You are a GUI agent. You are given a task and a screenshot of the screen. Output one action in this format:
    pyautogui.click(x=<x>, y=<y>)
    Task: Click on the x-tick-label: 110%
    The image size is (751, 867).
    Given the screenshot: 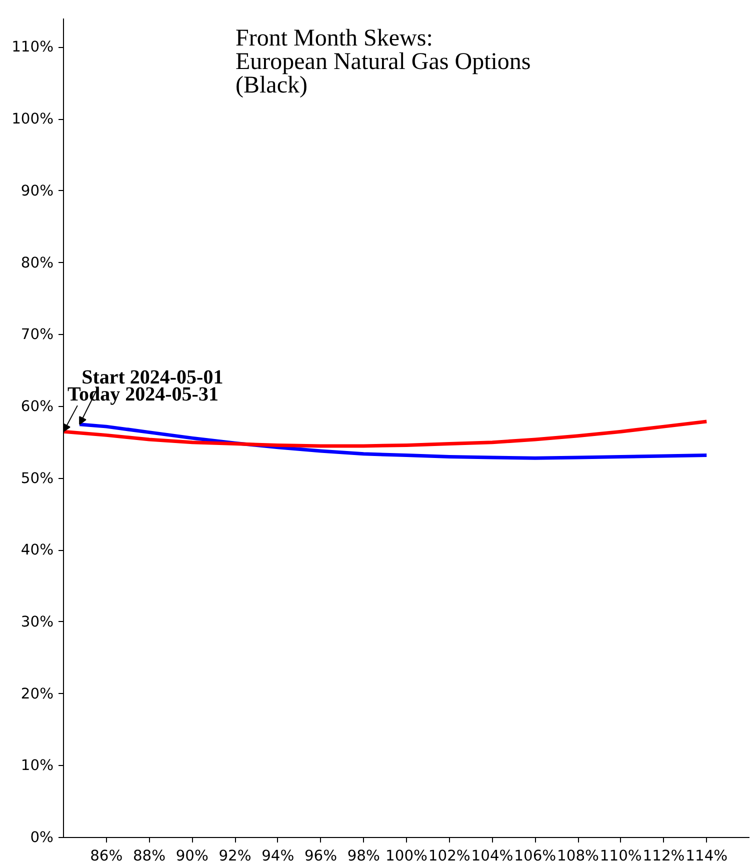 What is the action you would take?
    pyautogui.click(x=621, y=856)
    